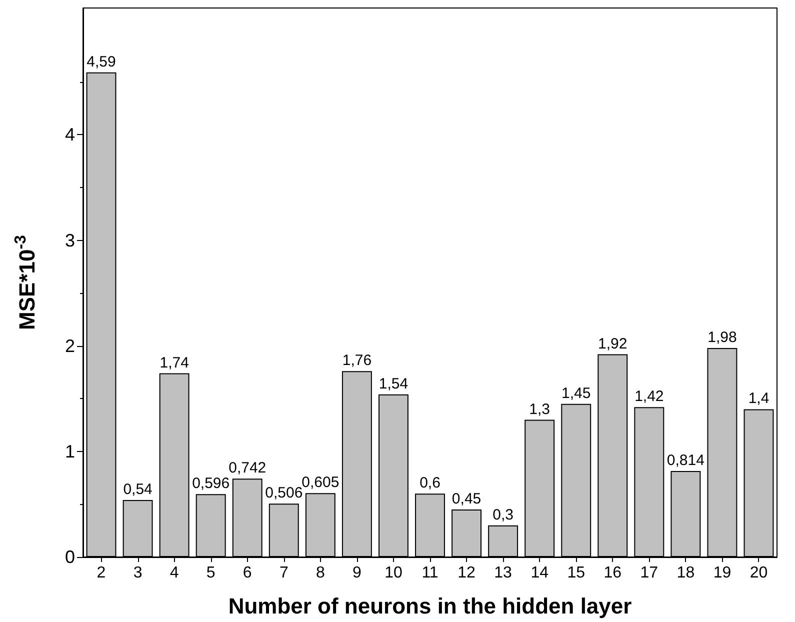 This screenshot has height=622, width=795. What do you see at coordinates (430, 483) in the screenshot?
I see `data-label: 0,6` at bounding box center [430, 483].